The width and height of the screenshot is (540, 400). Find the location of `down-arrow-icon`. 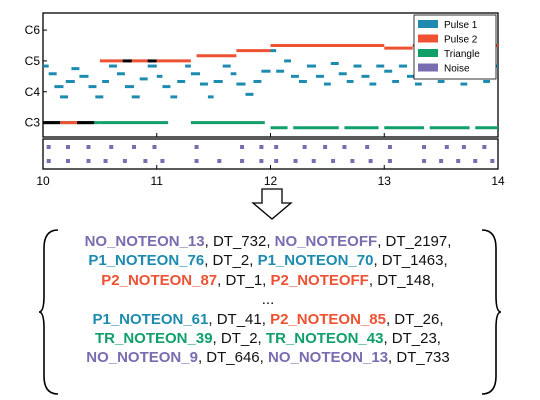

down-arrow-icon is located at coordinates (272, 204).